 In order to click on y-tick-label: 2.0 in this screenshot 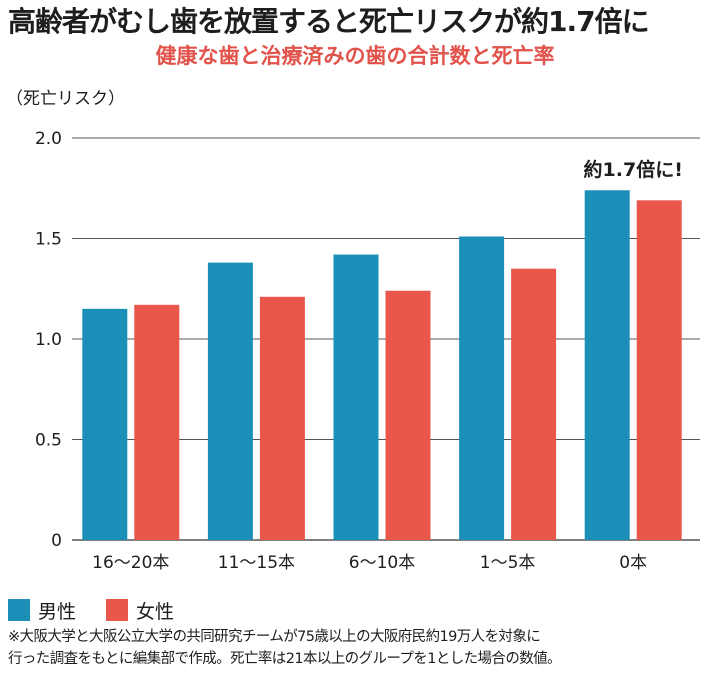, I will do `click(48, 139)`.